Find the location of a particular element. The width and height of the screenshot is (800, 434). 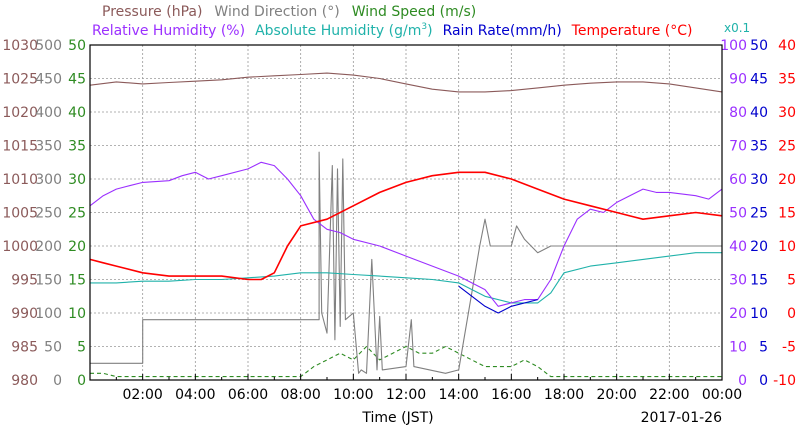

x-tick-label: 22:00 is located at coordinates (669, 395).